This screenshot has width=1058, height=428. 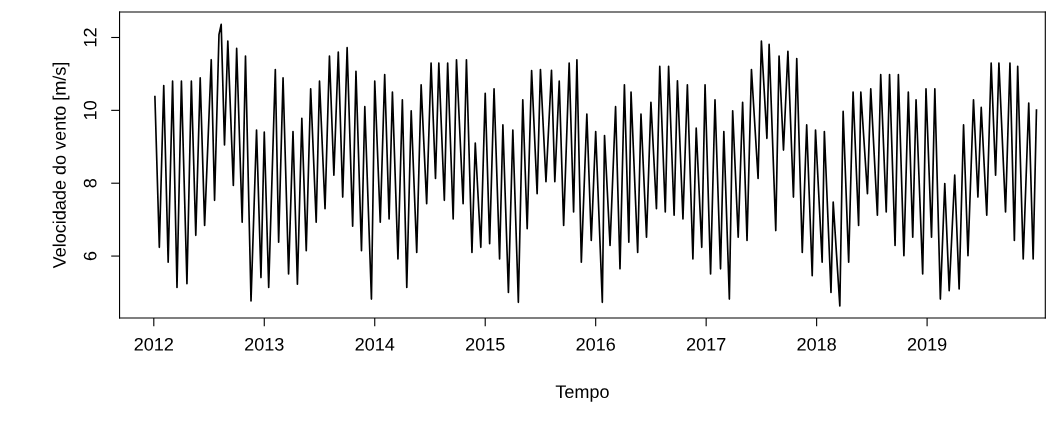 I want to click on x-tick-label: 2016, so click(x=595, y=344).